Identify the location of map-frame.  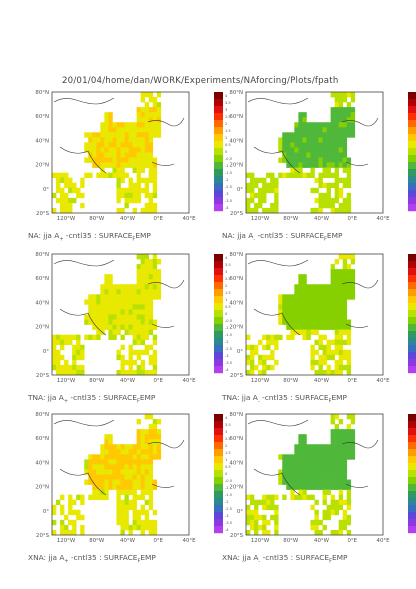
(314, 314).